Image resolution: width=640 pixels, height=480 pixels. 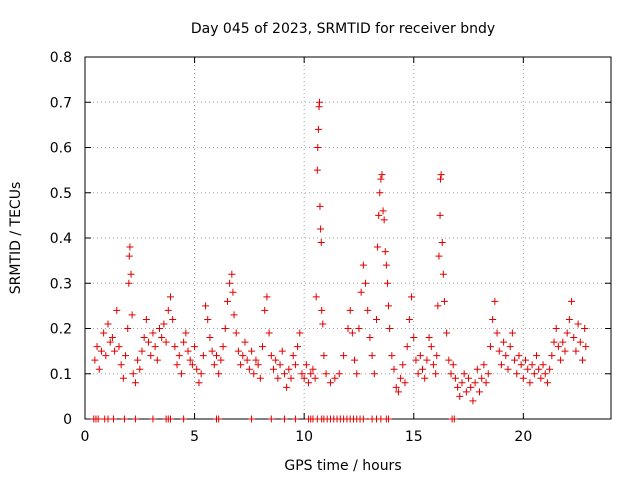 I want to click on y-tick-label: 0.8, so click(x=61, y=58).